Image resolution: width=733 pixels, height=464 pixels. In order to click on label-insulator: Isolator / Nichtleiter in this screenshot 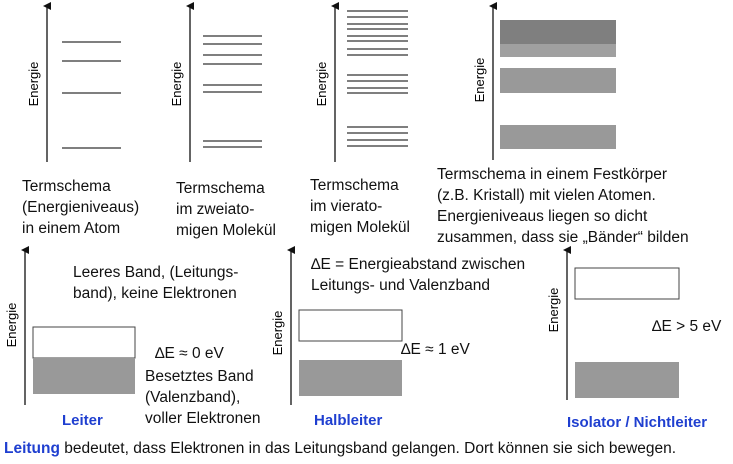, I will do `click(637, 422)`.